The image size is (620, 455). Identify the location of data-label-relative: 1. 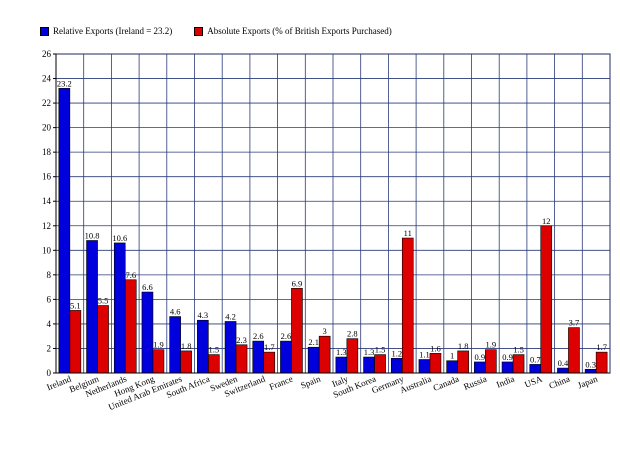
(452, 356).